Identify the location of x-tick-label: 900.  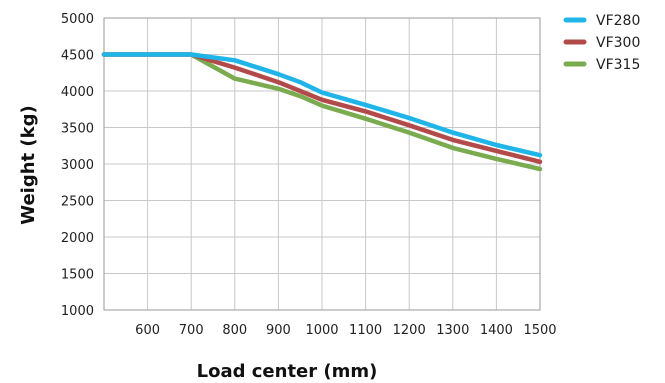
(278, 330).